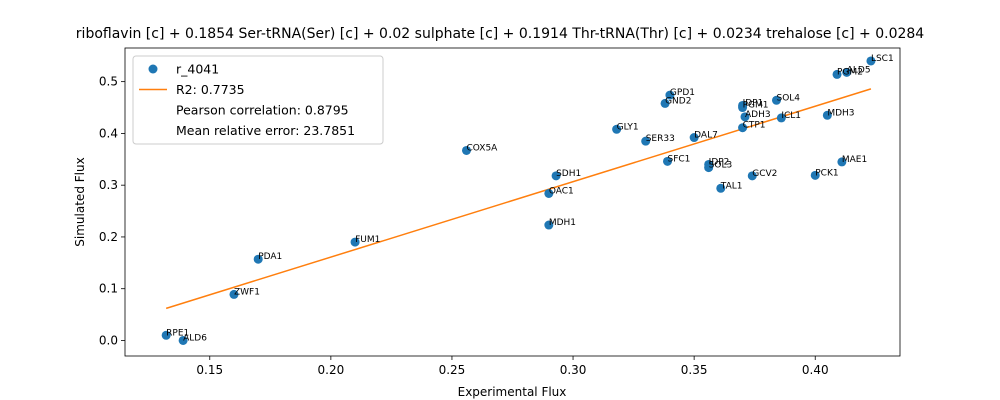 The width and height of the screenshot is (1000, 400). Describe the element at coordinates (568, 174) in the screenshot. I see `point-label: SDH1` at that location.